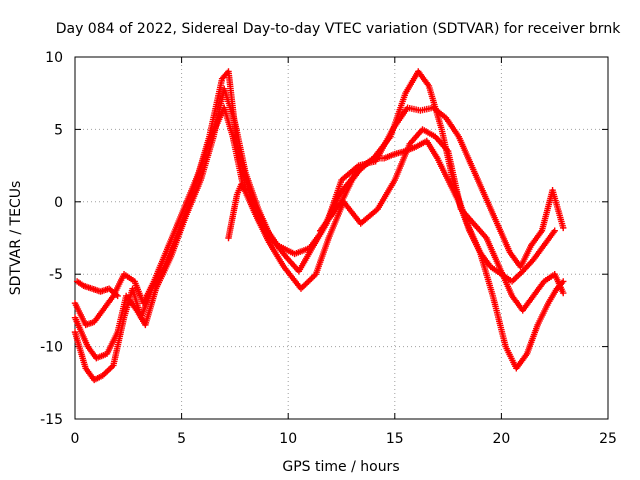 This screenshot has width=640, height=480. Describe the element at coordinates (608, 439) in the screenshot. I see `x-tick-label: 25` at that location.